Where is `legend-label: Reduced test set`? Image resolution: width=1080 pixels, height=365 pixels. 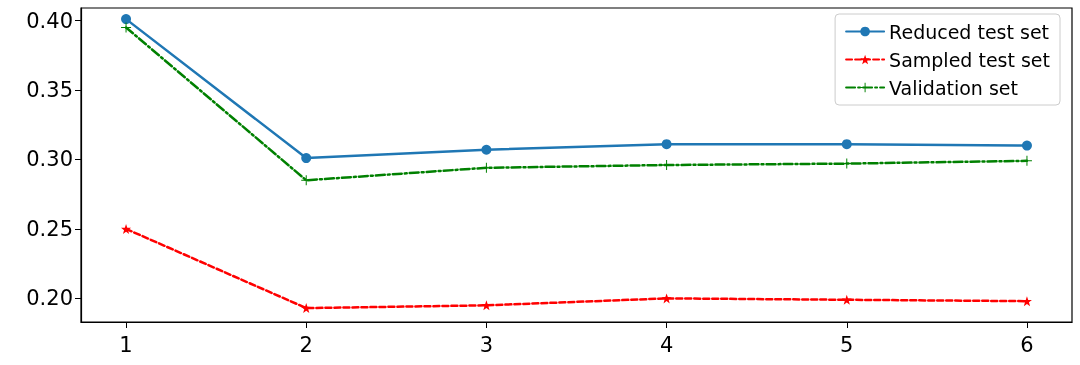
legend-label: Reduced test set is located at coordinates (969, 31).